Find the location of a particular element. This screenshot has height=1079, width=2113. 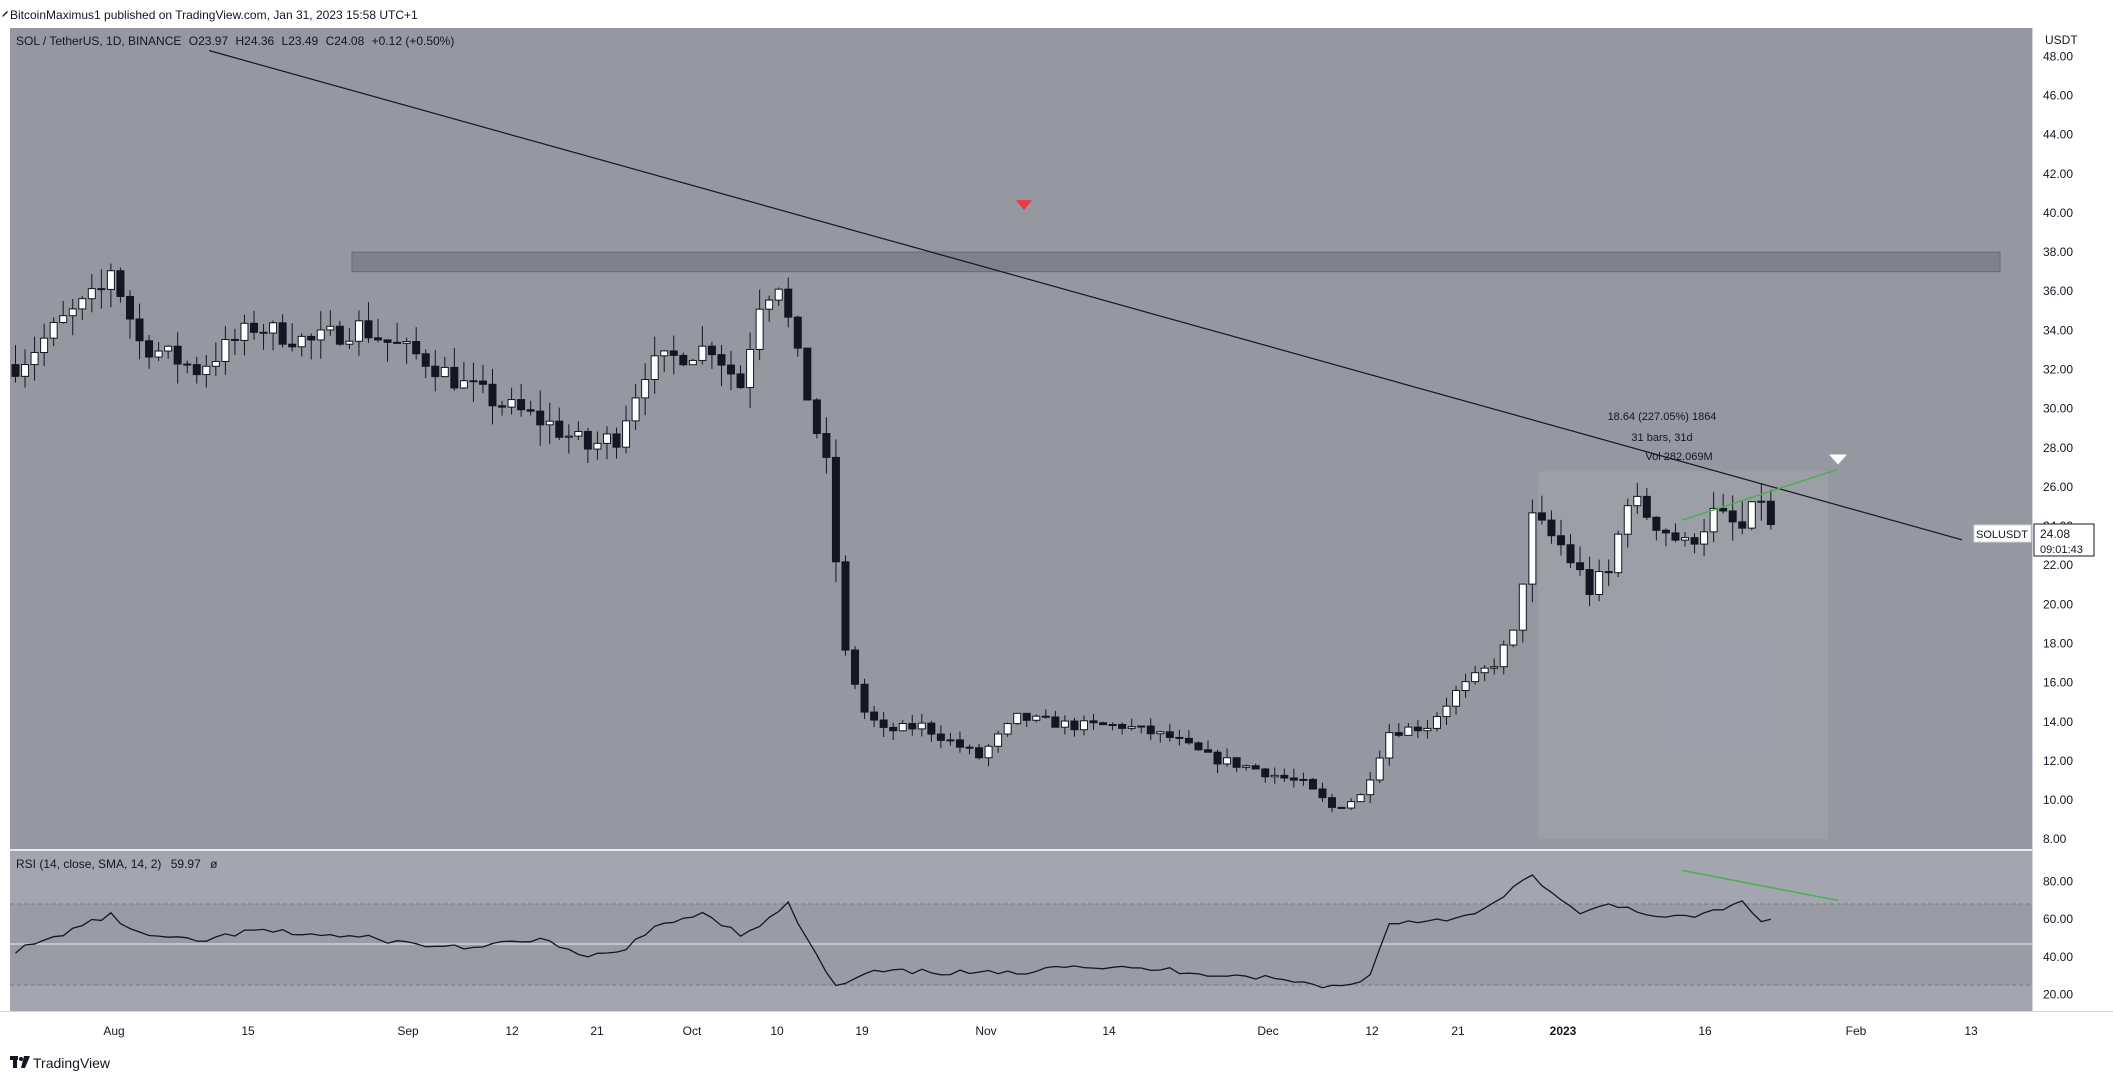

price-tick-label: 10.00 is located at coordinates (2058, 800).